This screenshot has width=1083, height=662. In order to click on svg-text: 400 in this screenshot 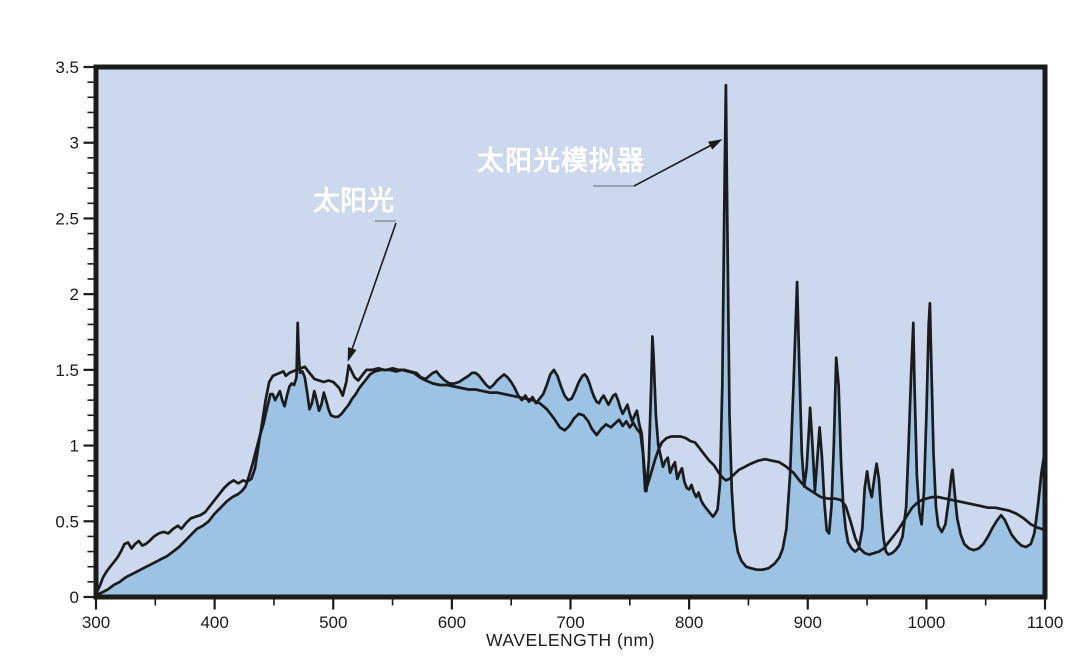, I will do `click(214, 622)`.